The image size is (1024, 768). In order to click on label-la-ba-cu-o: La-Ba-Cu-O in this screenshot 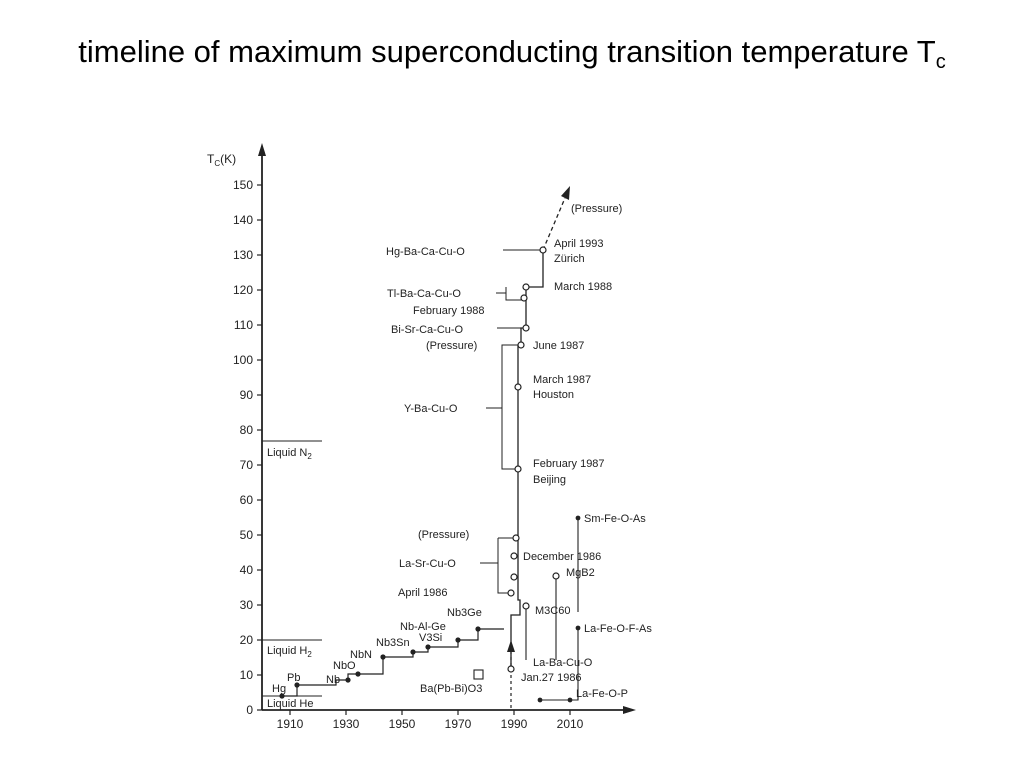, I will do `click(563, 663)`.